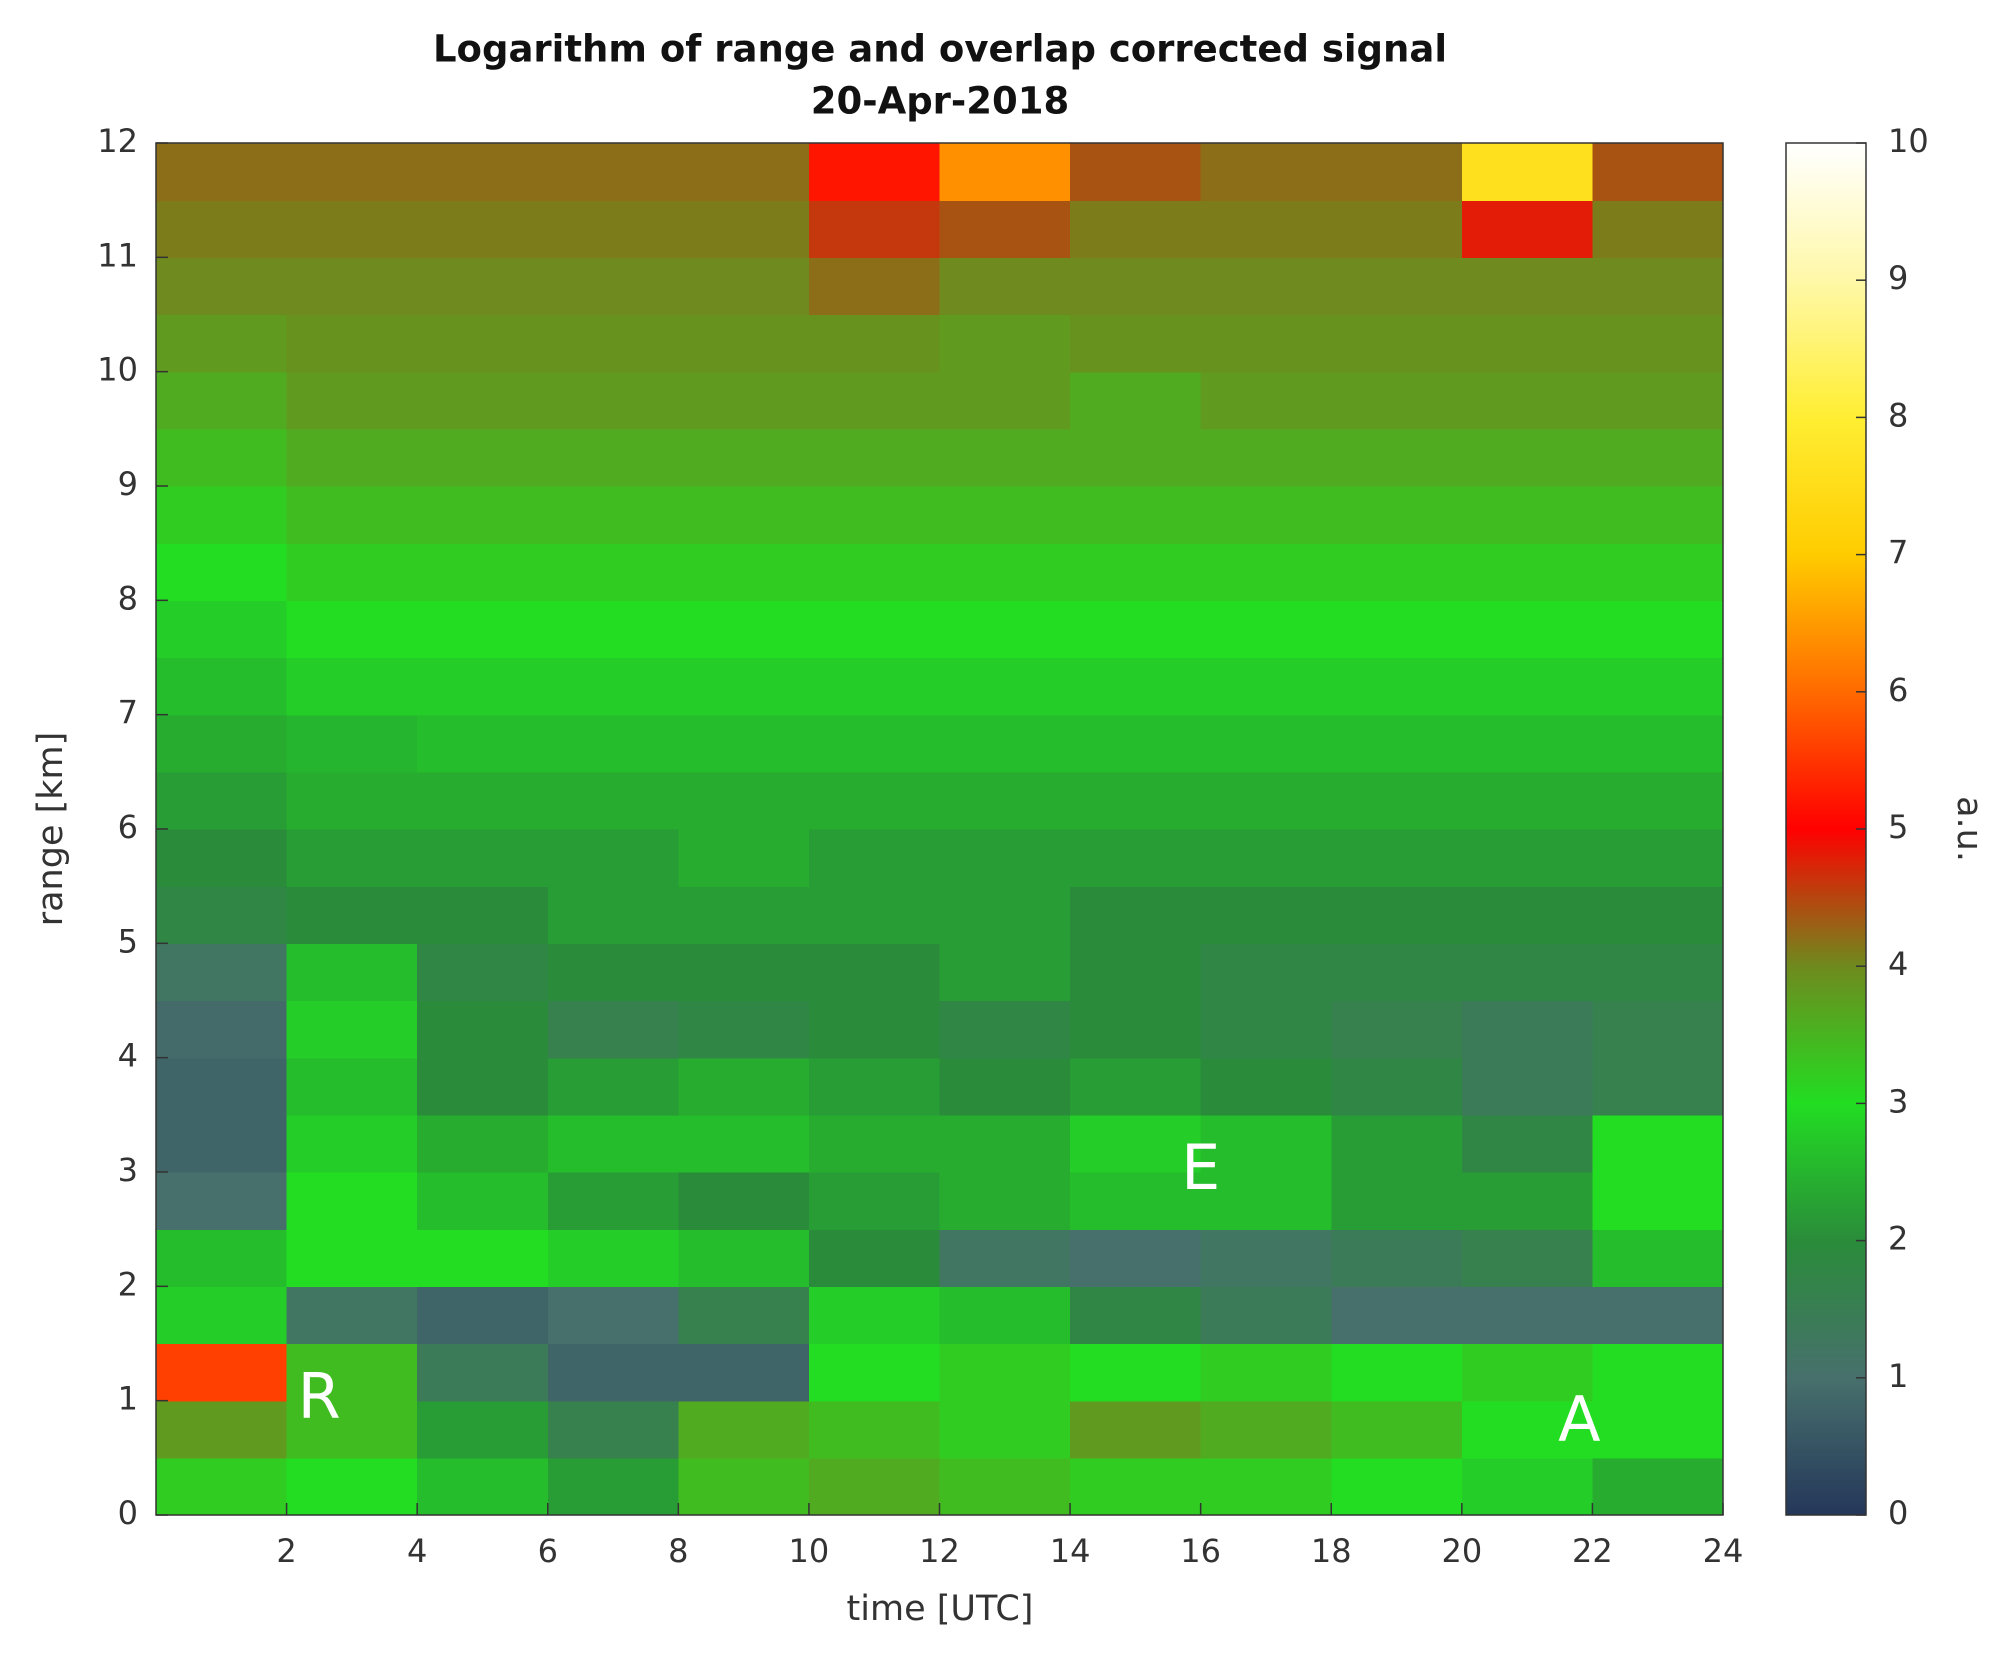  I want to click on y-tick-label: 9, so click(128, 484).